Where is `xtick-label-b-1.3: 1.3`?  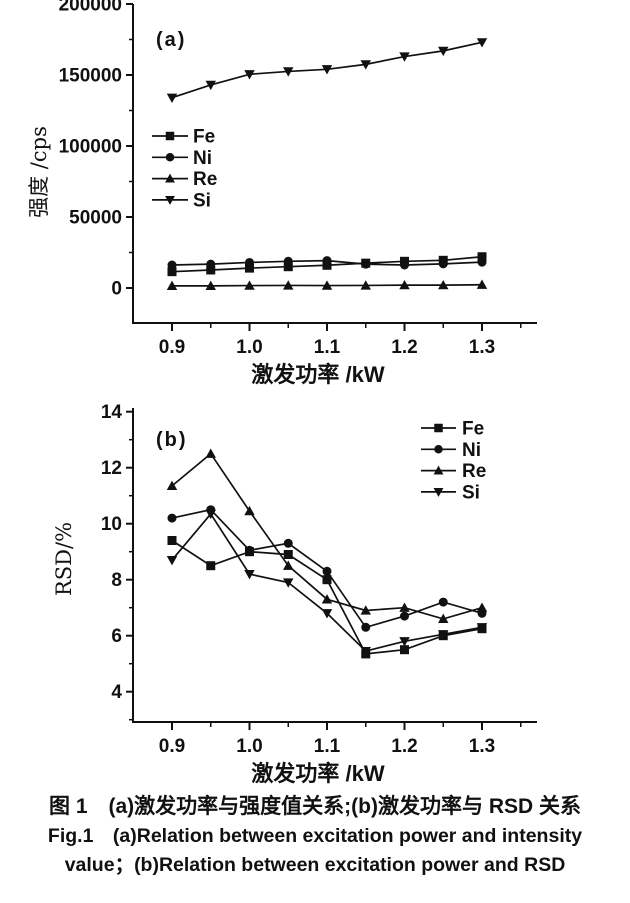
xtick-label-b-1.3: 1.3 is located at coordinates (482, 746).